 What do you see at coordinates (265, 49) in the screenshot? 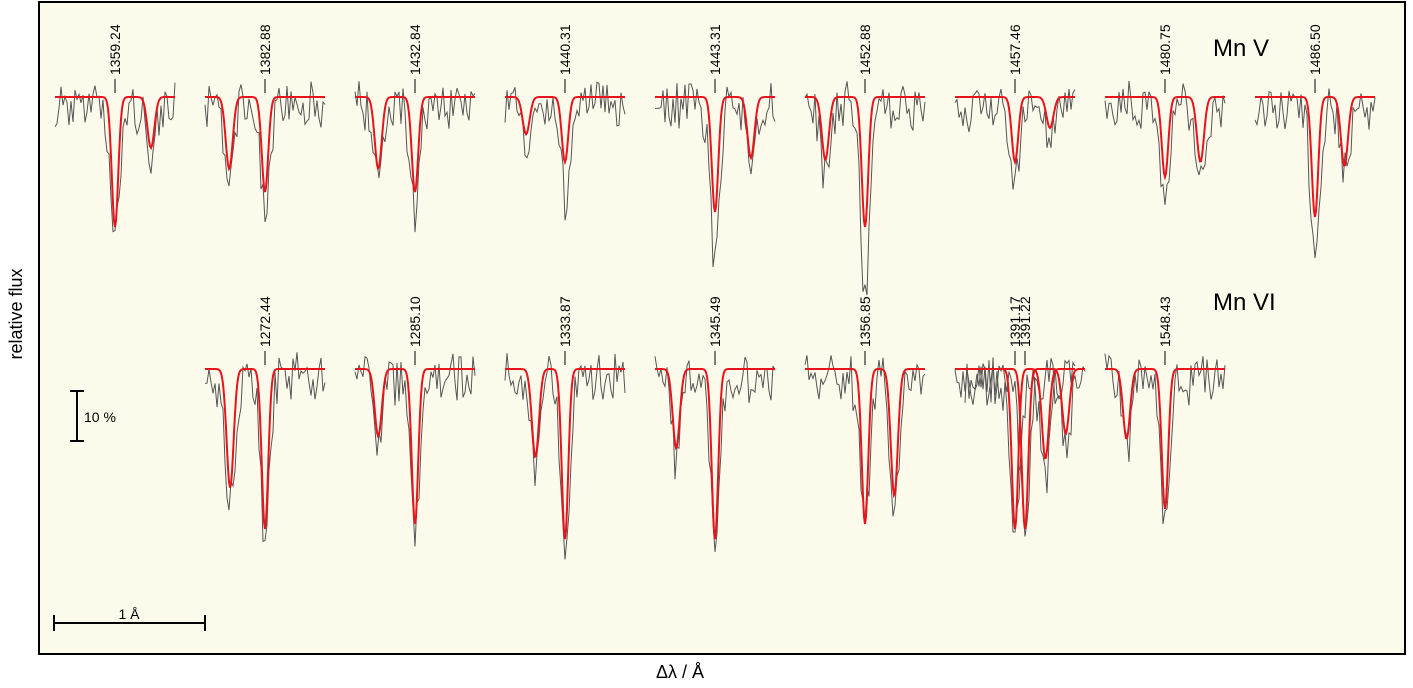
I see `line-label-1382.88: 1382.88` at bounding box center [265, 49].